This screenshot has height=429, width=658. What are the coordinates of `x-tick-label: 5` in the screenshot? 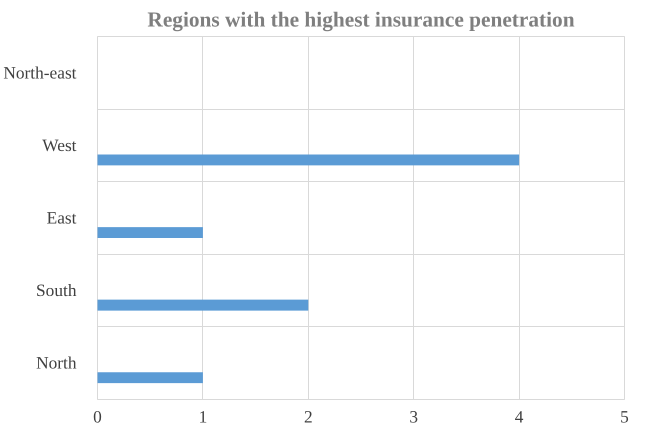 It's located at (624, 417).